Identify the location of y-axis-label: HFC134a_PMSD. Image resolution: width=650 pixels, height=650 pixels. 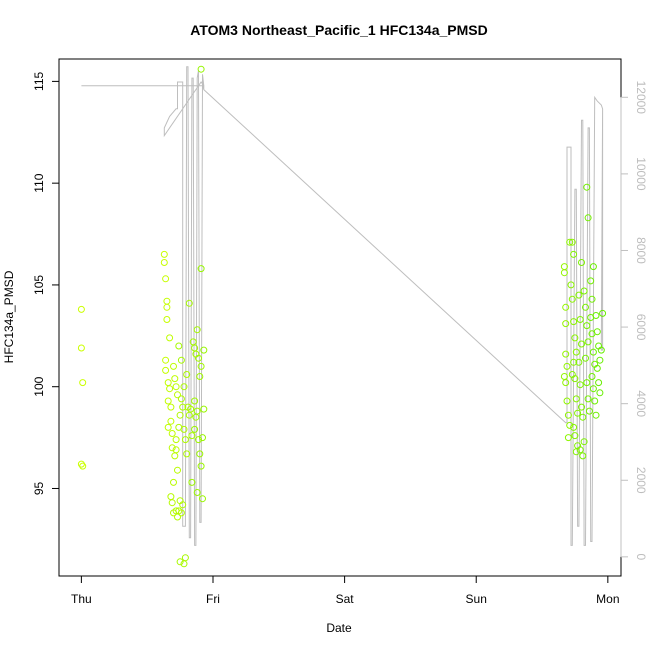
(9, 316).